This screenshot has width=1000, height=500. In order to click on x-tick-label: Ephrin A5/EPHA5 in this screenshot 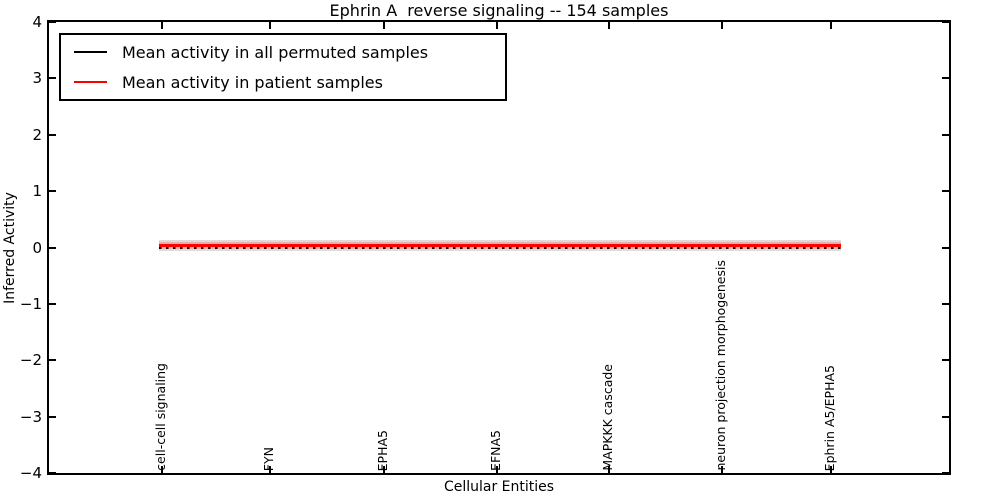, I will do `click(830, 417)`.